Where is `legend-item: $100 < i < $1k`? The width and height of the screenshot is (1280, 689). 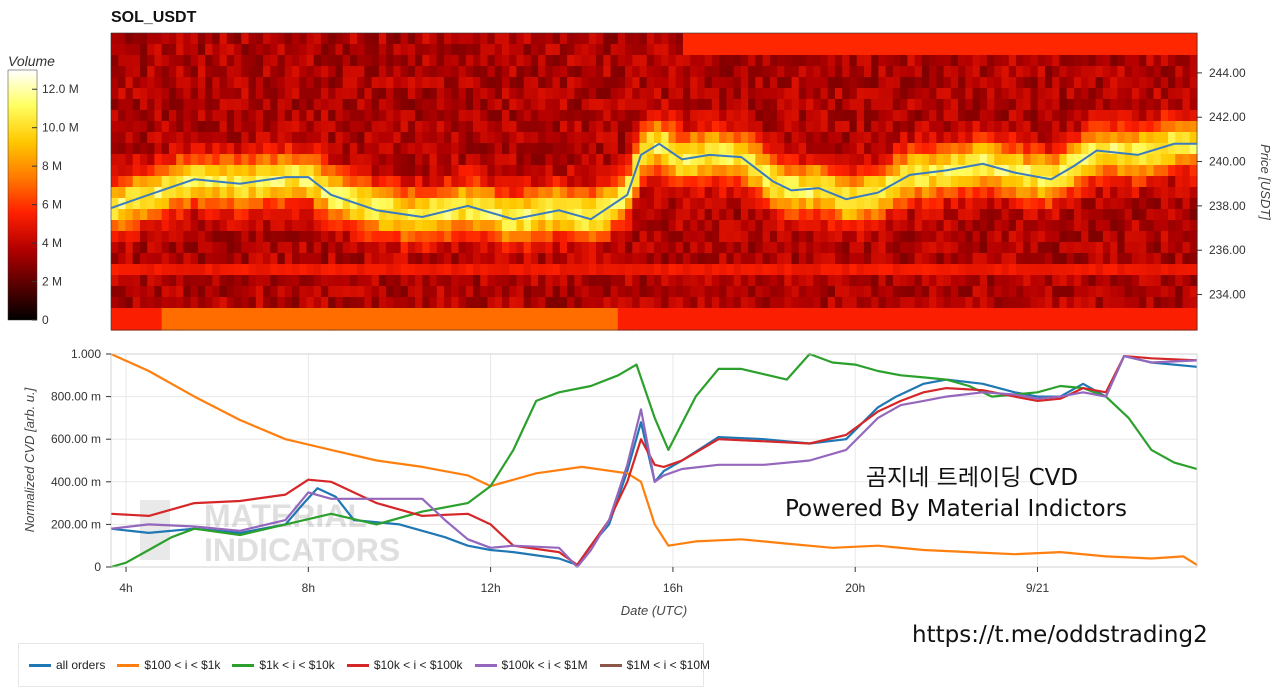
legend-item: $100 < i < $1k is located at coordinates (168, 665).